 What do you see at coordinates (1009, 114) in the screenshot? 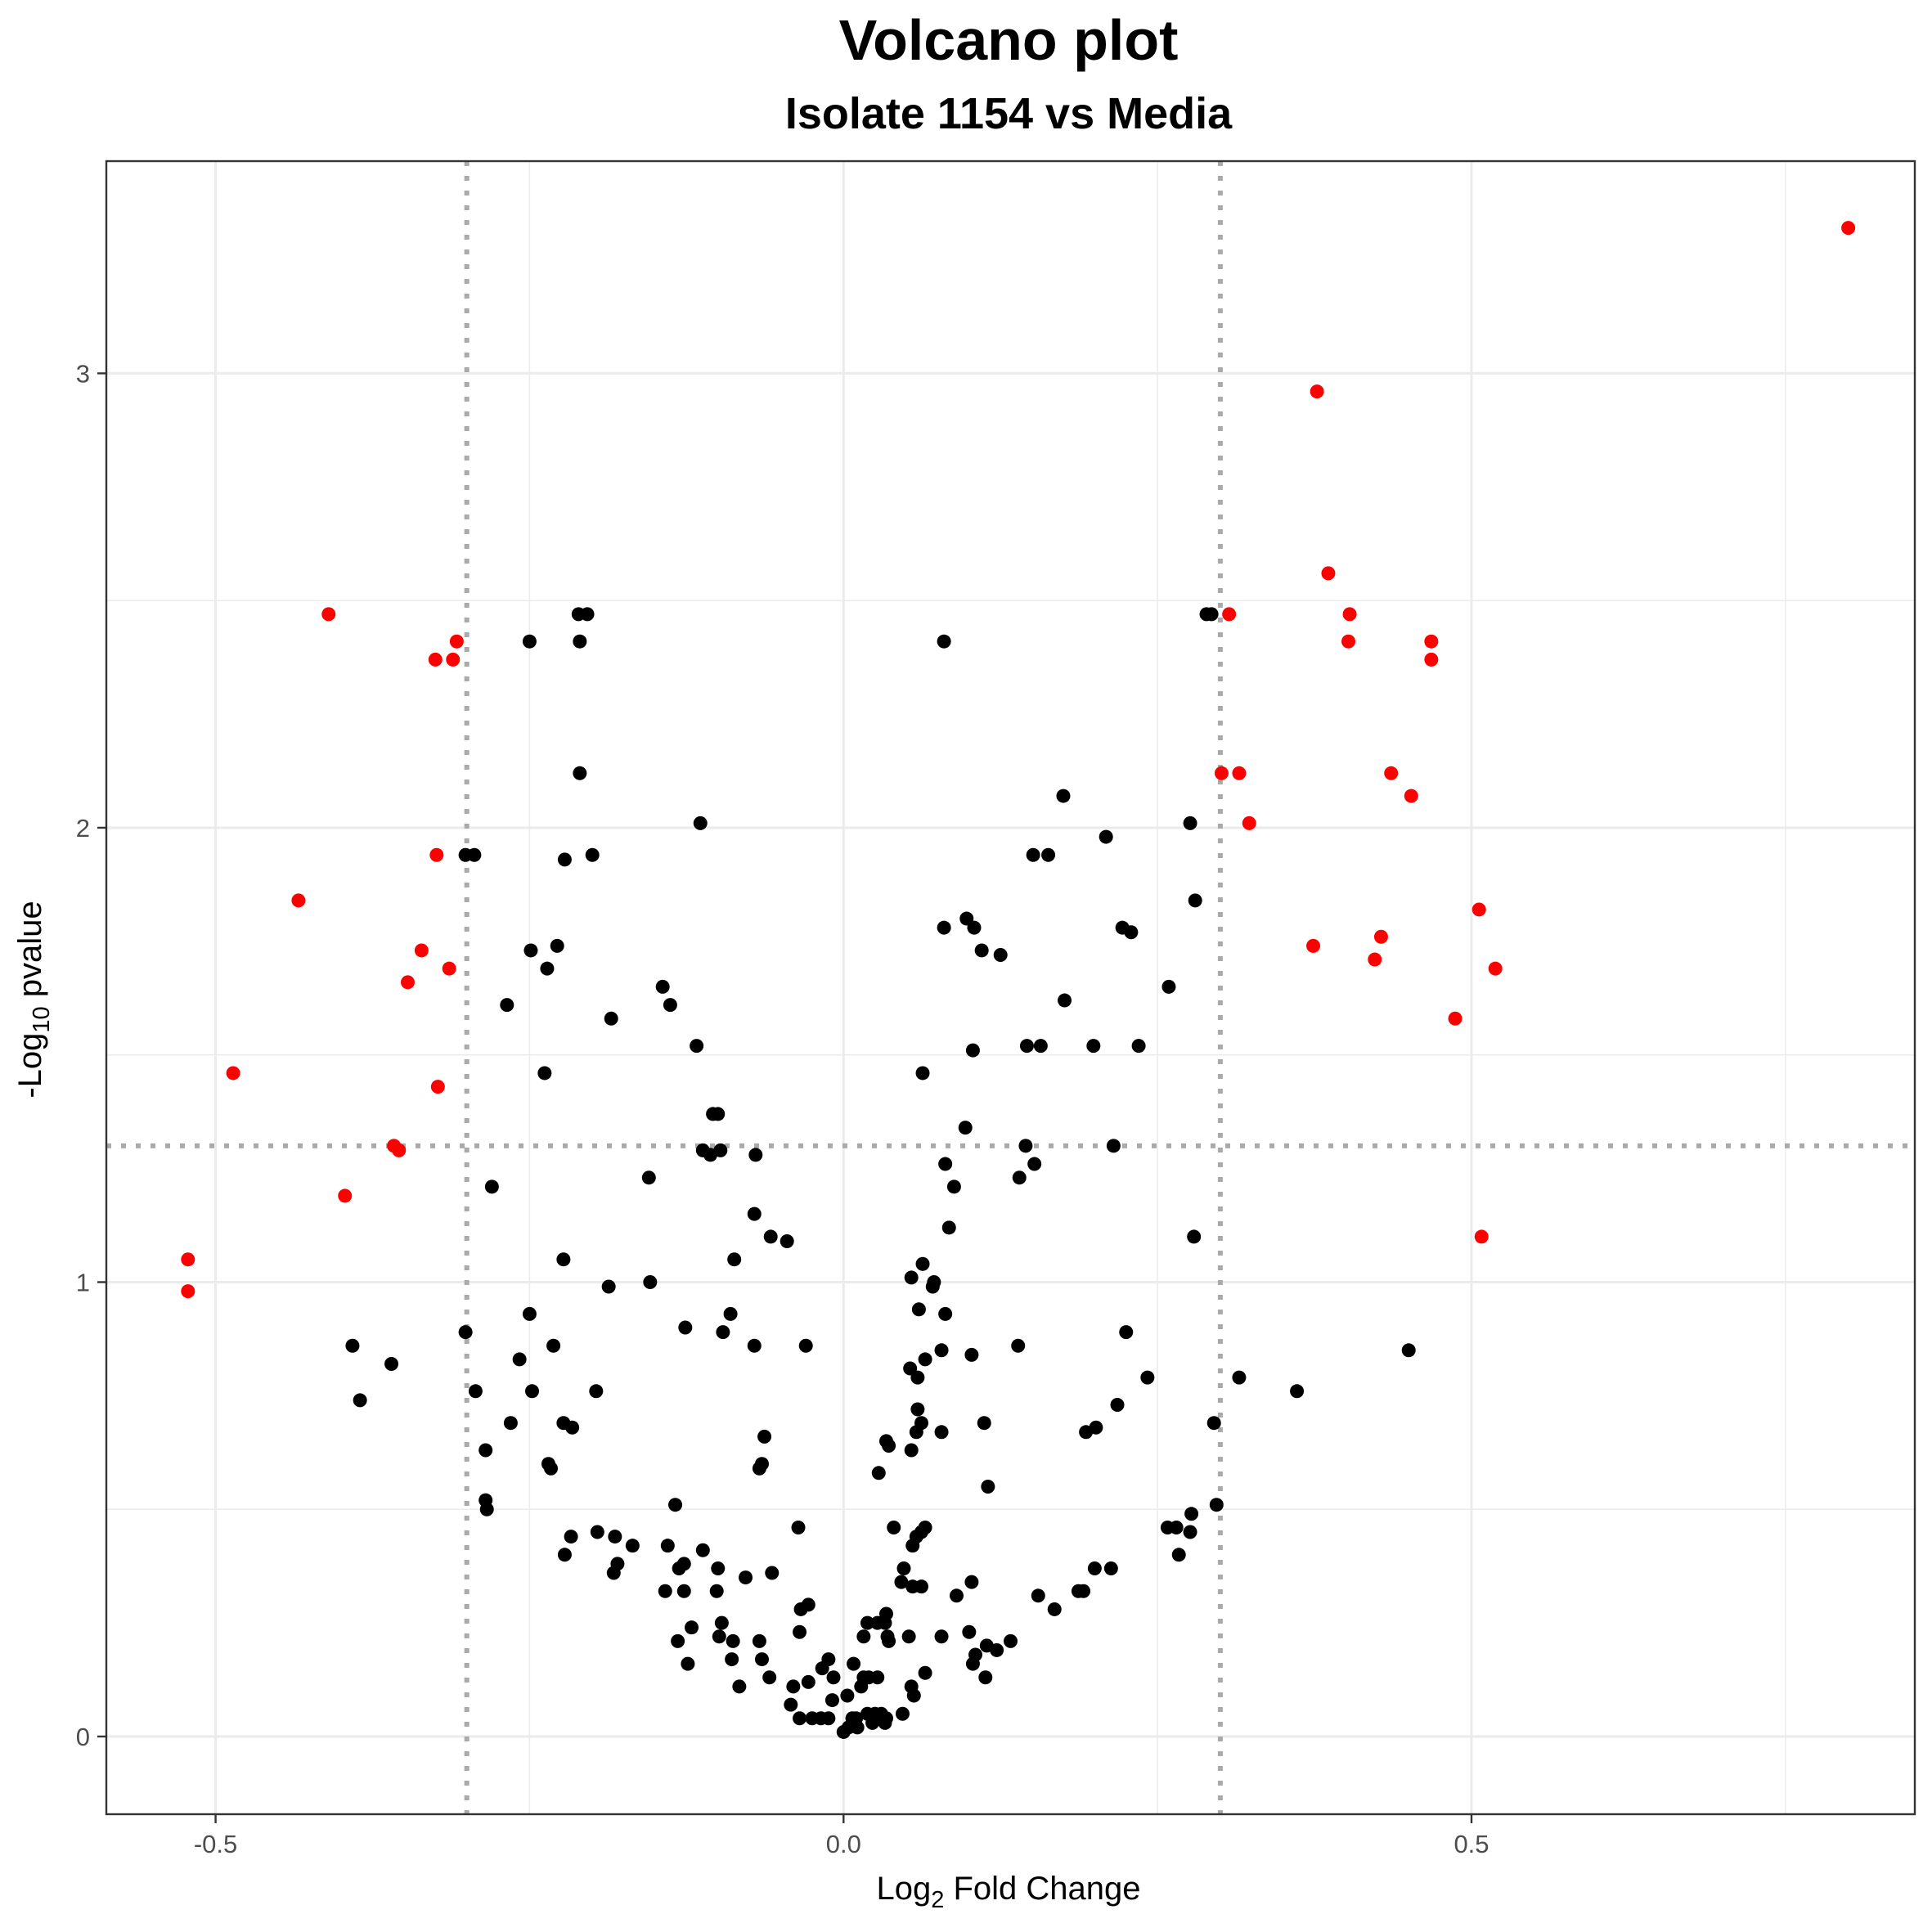
I see `chart-subtitle: Isolate 1154 vs Media` at bounding box center [1009, 114].